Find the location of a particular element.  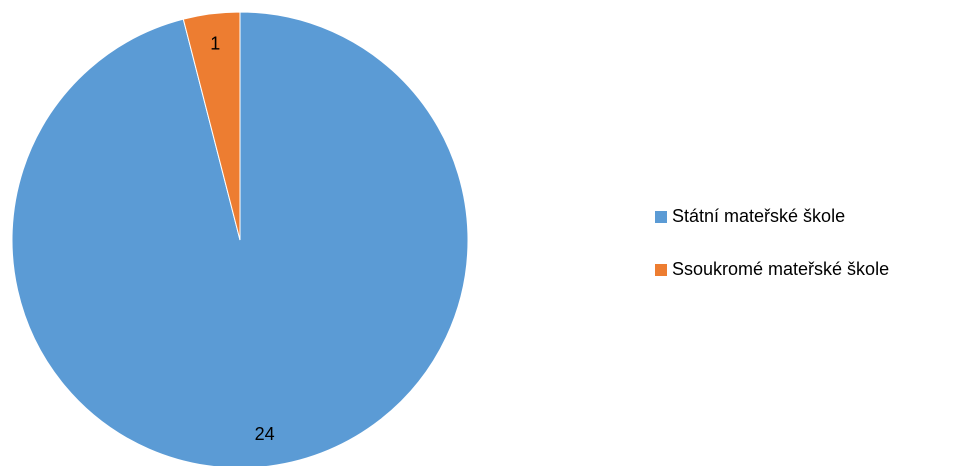

legend-label: Státní mateřské škole is located at coordinates (758, 216).